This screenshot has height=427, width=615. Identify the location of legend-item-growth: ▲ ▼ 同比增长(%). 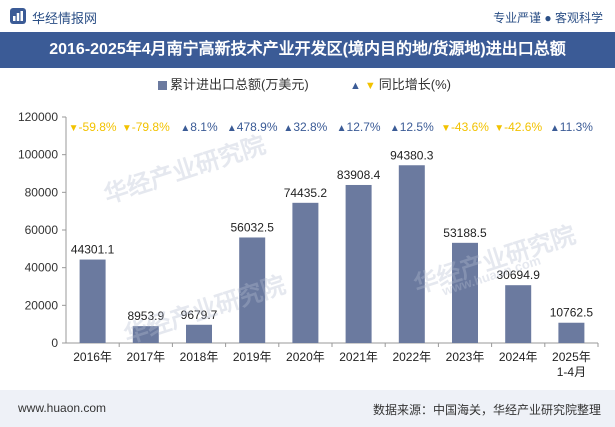
(400, 83).